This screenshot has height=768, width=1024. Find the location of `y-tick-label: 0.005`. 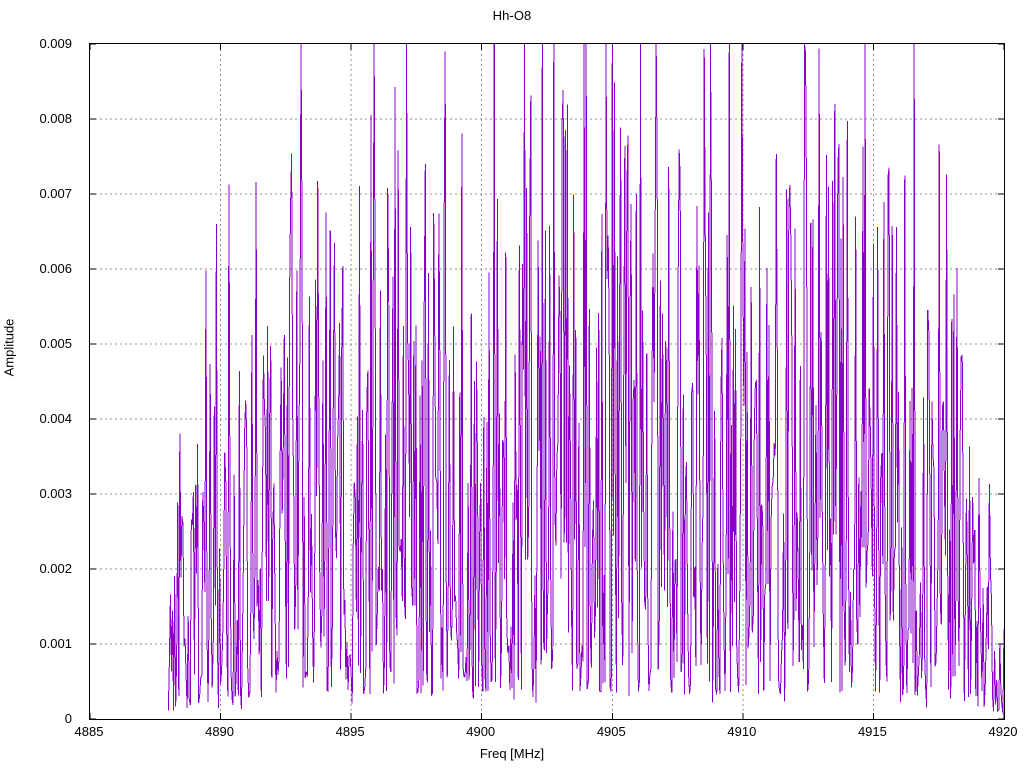

y-tick-label: 0.005 is located at coordinates (55, 343).